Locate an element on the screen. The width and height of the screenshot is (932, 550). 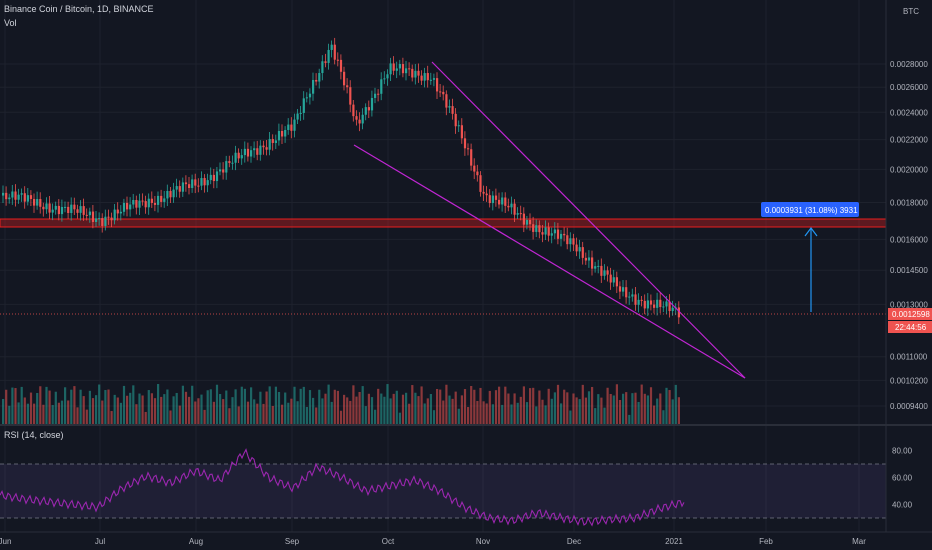
countdown-text: 22:44:56 is located at coordinates (911, 327).